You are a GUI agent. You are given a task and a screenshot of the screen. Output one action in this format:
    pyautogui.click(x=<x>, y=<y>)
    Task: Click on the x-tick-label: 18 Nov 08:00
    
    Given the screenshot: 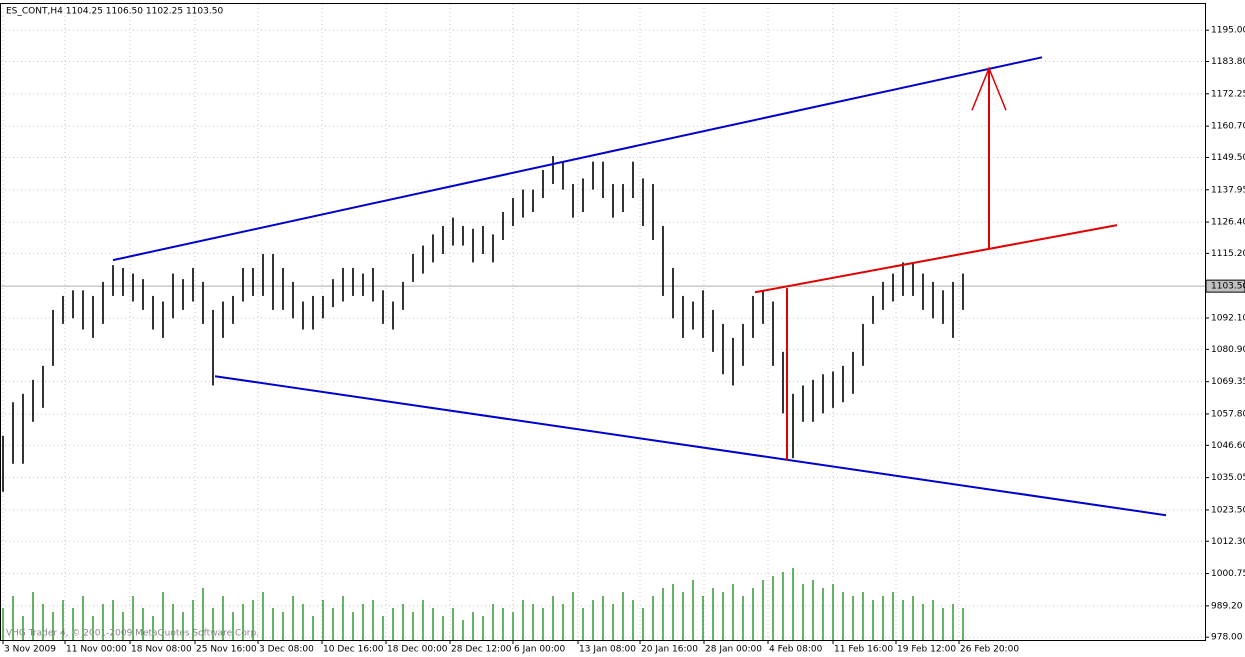 What is the action you would take?
    pyautogui.click(x=161, y=650)
    